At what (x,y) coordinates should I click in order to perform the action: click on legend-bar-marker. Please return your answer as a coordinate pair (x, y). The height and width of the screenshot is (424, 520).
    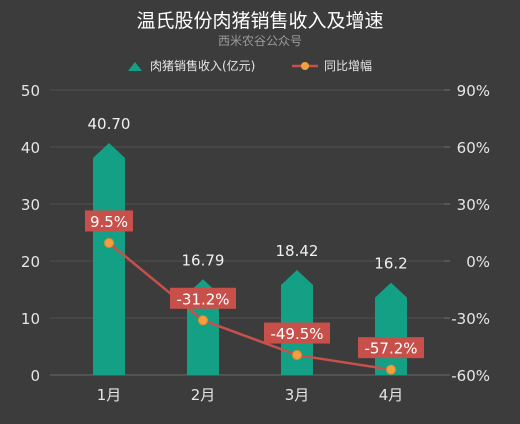
    Looking at the image, I should click on (135, 66).